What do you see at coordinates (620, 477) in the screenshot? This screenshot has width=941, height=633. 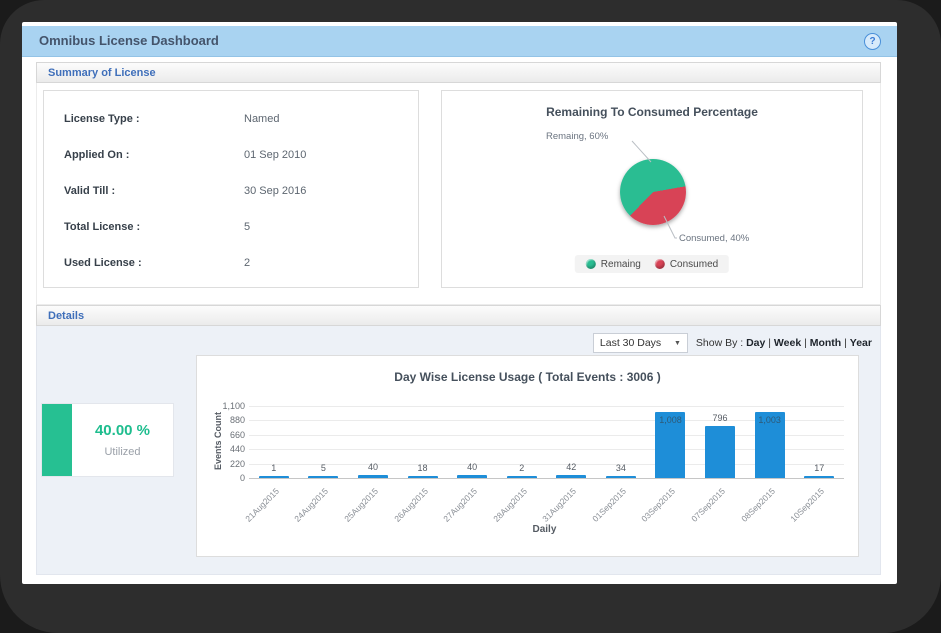 I see `bar-01Sep2015` at bounding box center [620, 477].